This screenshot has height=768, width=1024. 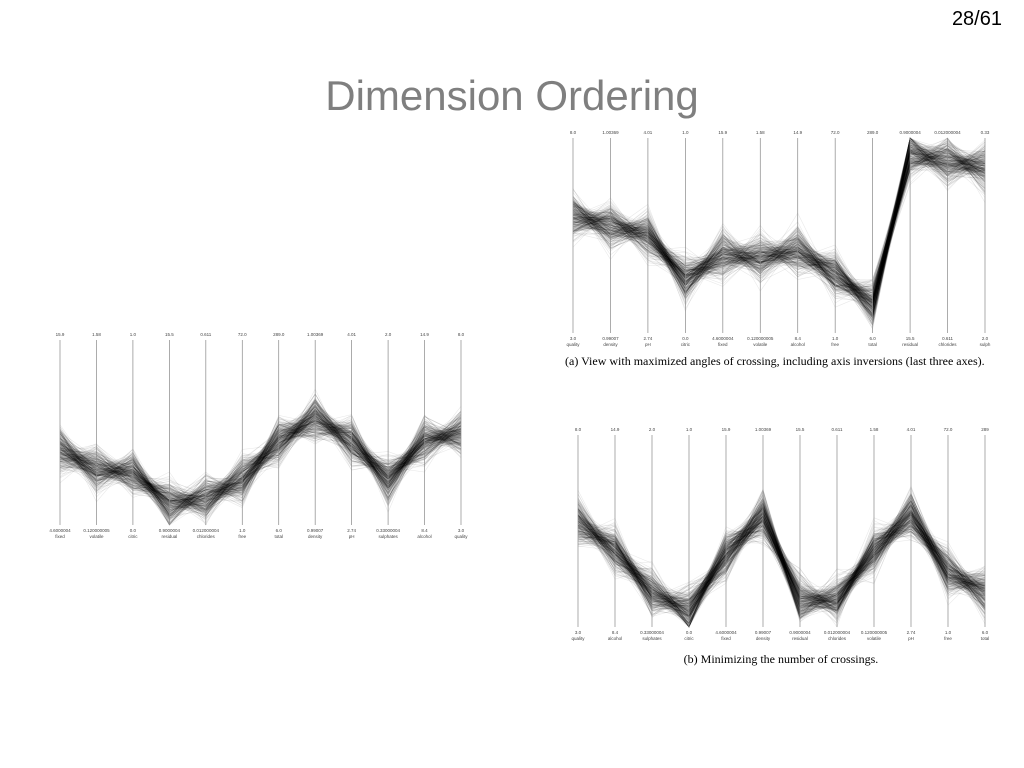 I want to click on axis-bottom-label: 0.9000004, so click(x=800, y=632).